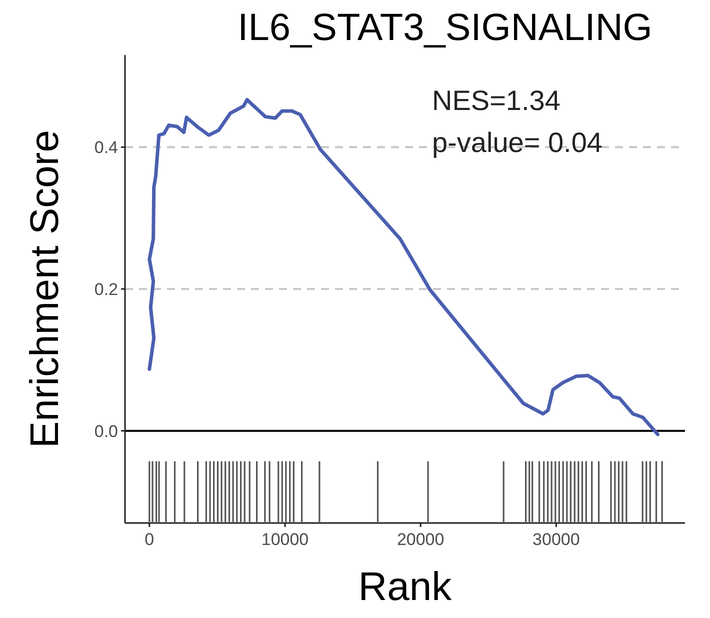 This screenshot has width=710, height=618. Describe the element at coordinates (445, 28) in the screenshot. I see `chart-title: IL6_STAT3_SIGNALING` at that location.